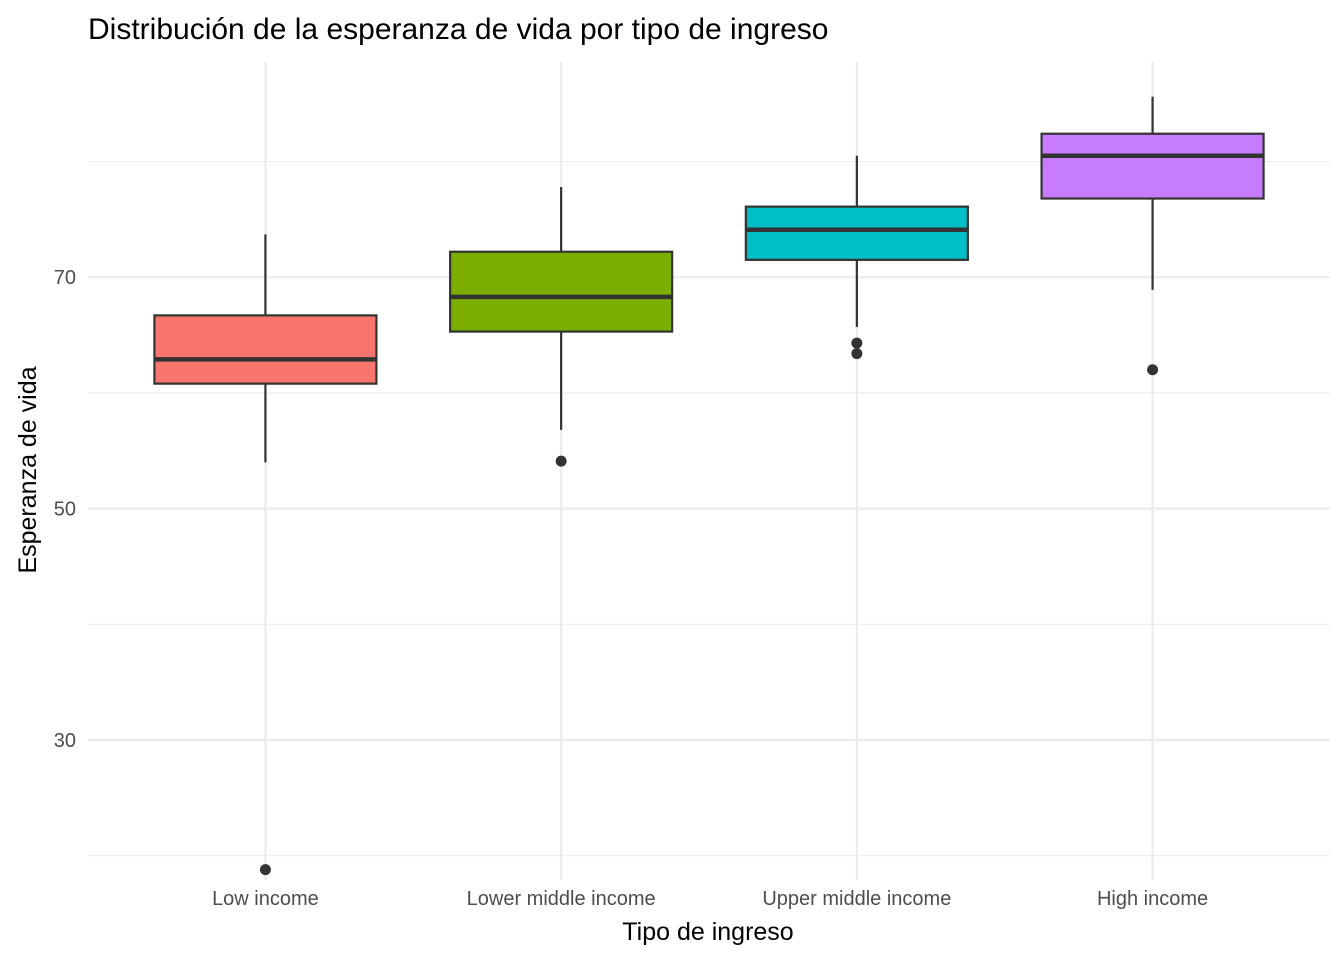 Image resolution: width=1344 pixels, height=960 pixels. I want to click on x-tick-label: Lower middle income, so click(561, 899).